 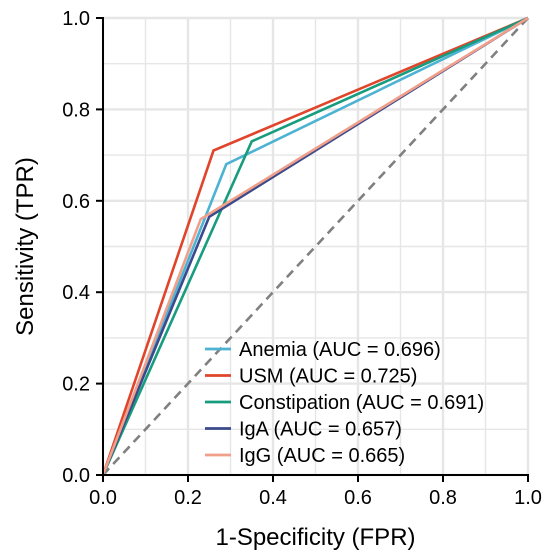 I want to click on y-tick-label: 0.0, so click(x=76, y=476).